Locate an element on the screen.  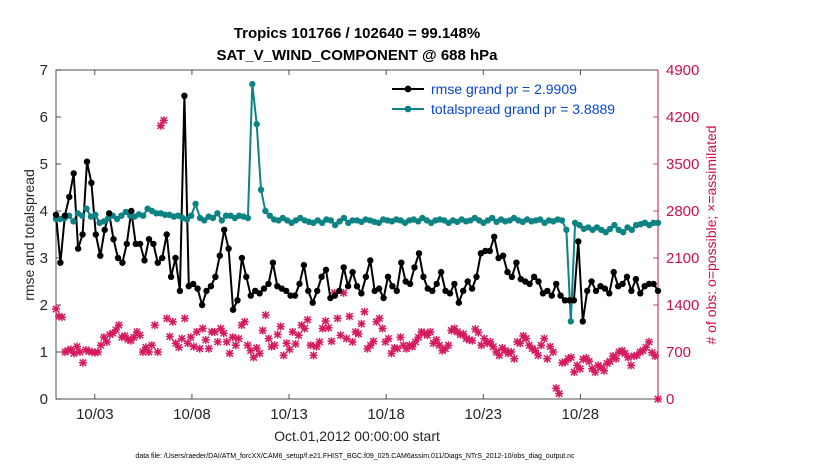
y-right-tick-label: 700 is located at coordinates (678, 352).